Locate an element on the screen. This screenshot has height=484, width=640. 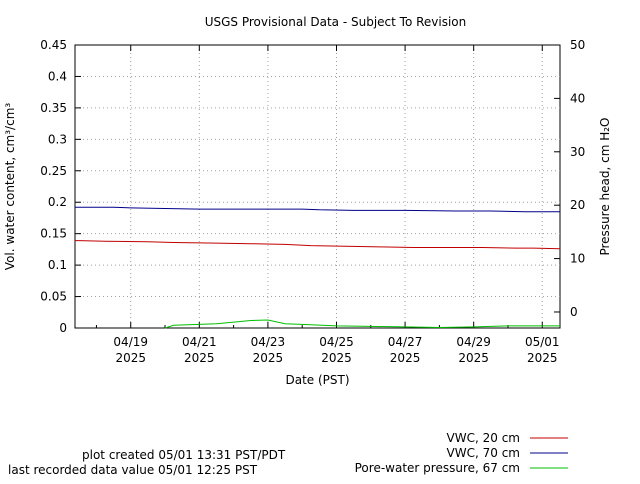
x-tick-label-date: 04/29 is located at coordinates (473, 342).